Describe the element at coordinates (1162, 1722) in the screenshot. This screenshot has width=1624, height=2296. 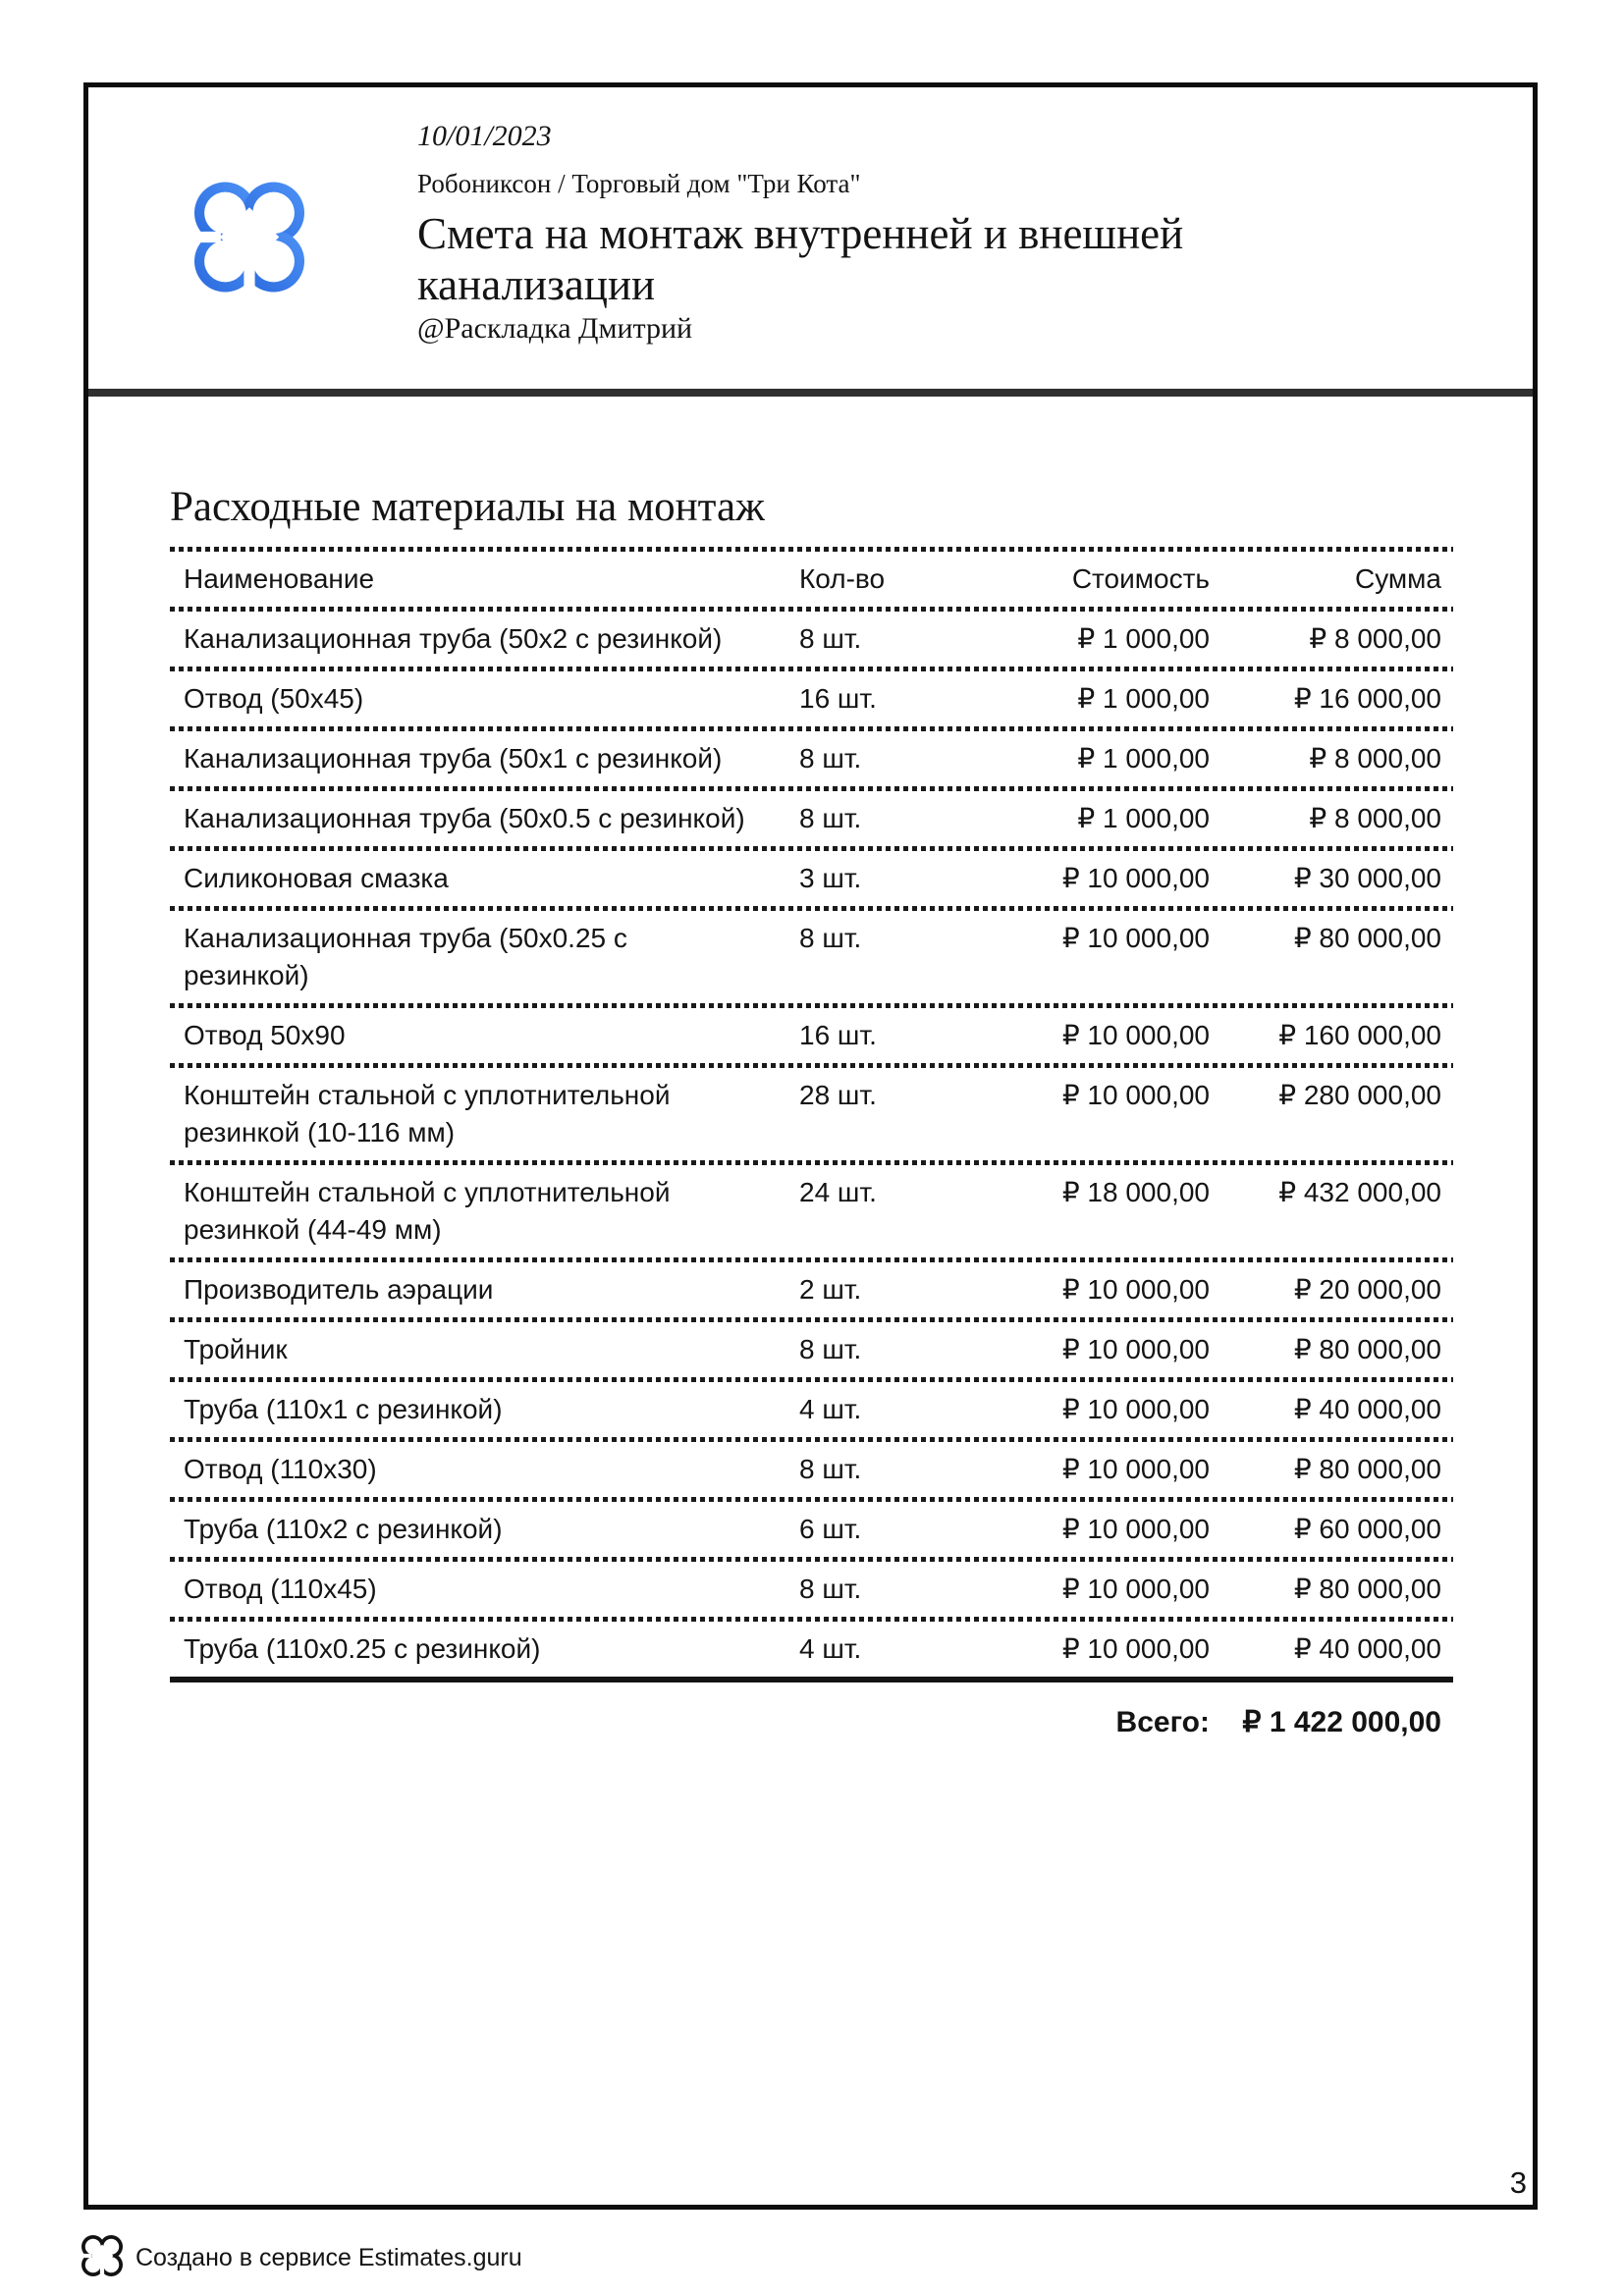
I see `total-label: Всего:` at that location.